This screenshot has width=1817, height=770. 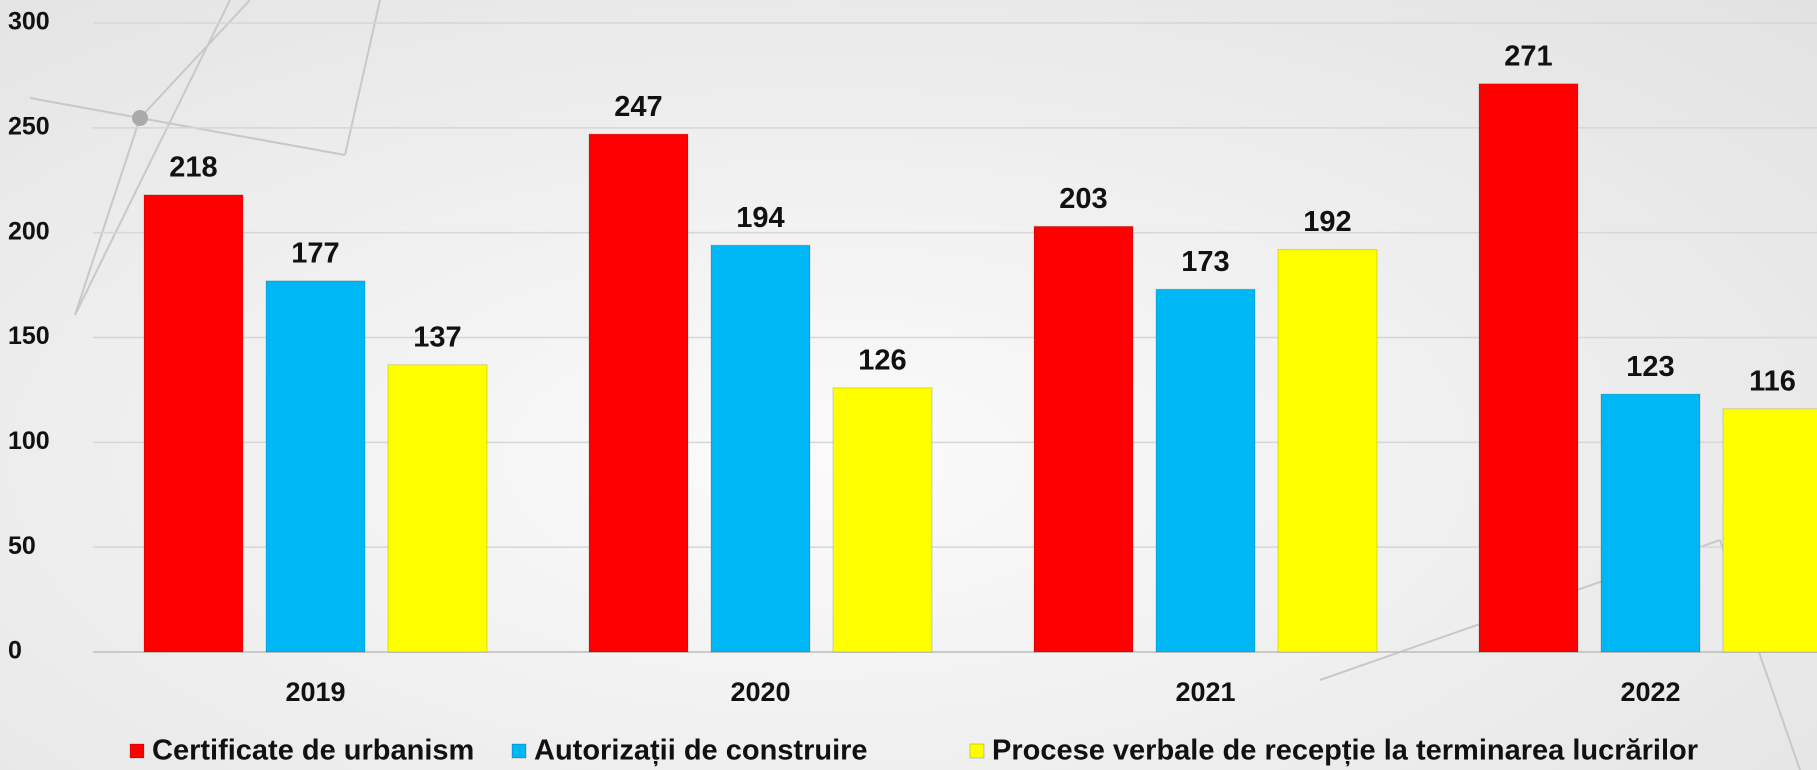 What do you see at coordinates (1083, 199) in the screenshot?
I see `value-label: 203` at bounding box center [1083, 199].